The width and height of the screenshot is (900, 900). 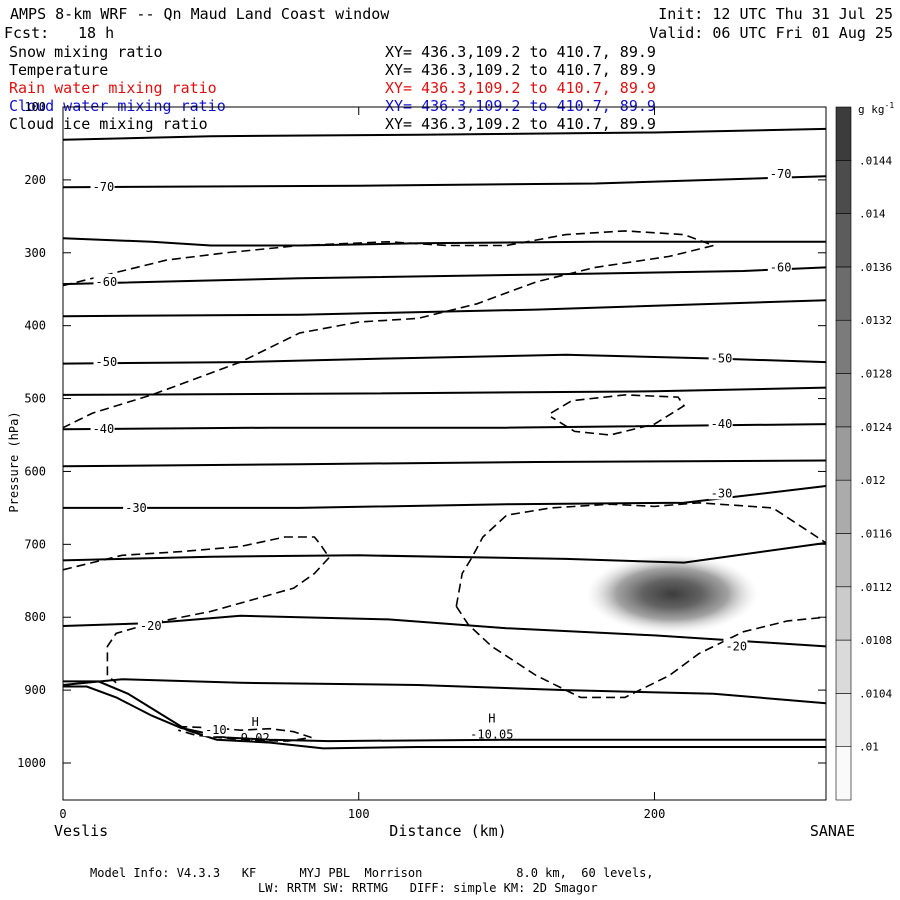 What do you see at coordinates (832, 831) in the screenshot?
I see `x-right-location: SANAE` at bounding box center [832, 831].